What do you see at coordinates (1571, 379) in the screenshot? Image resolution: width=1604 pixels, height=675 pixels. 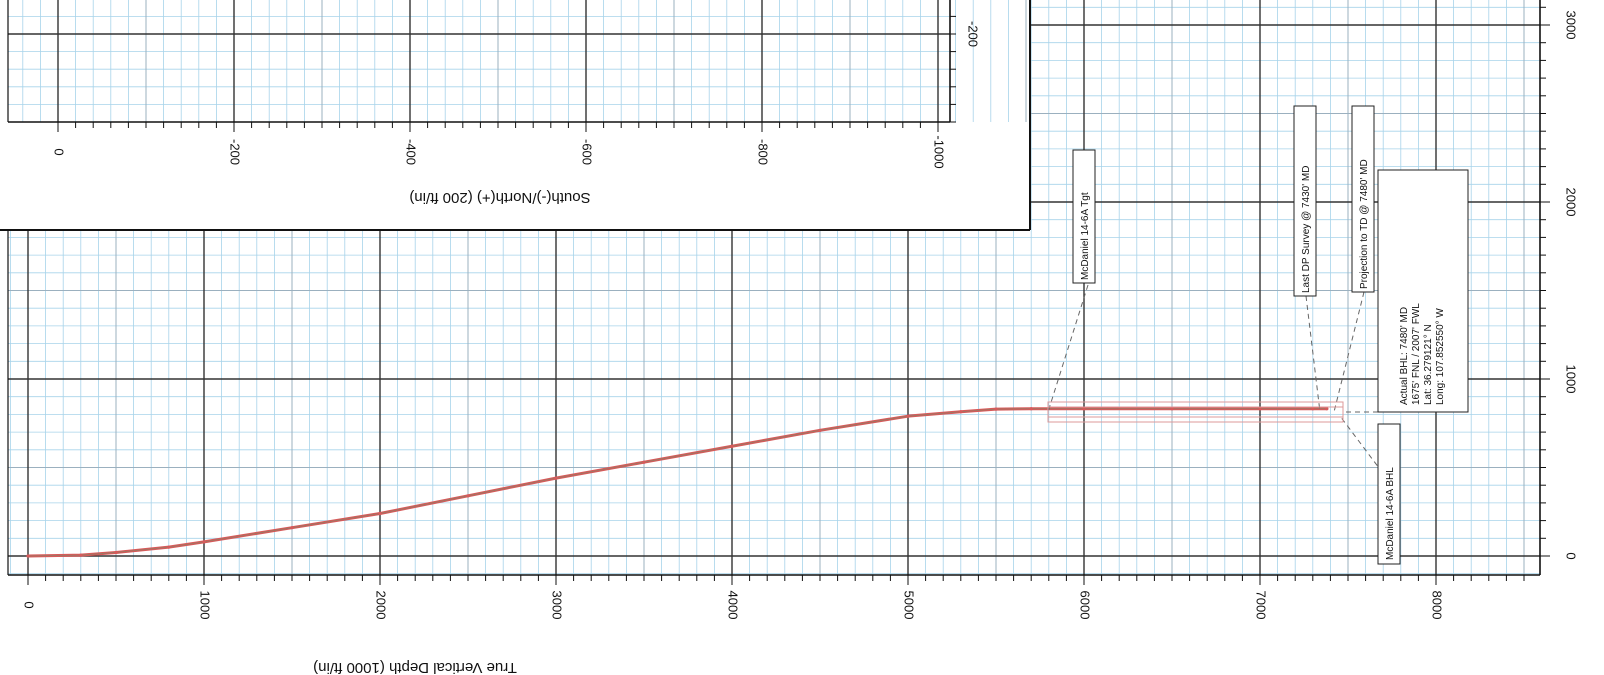 I see `y-tick-label: 1000` at bounding box center [1571, 379].